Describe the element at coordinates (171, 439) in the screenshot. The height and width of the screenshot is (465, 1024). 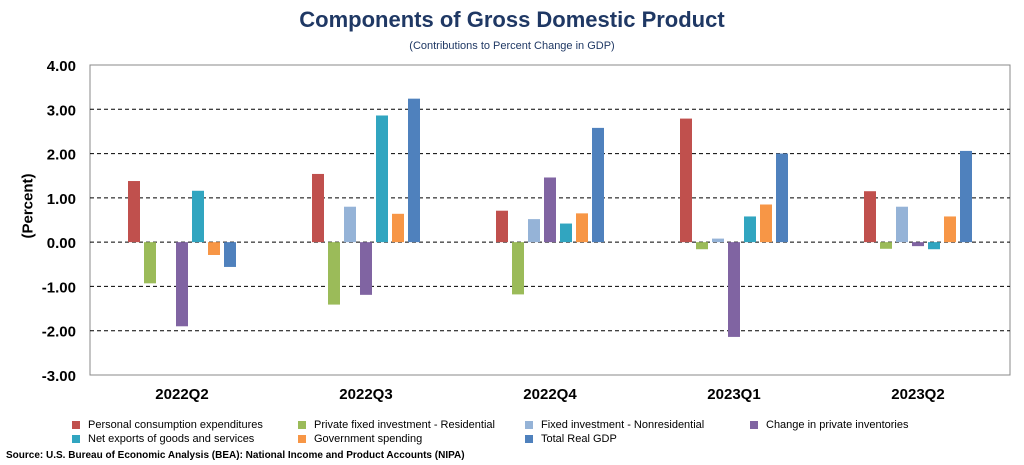
I see `legend-label: Net exports of goods and services` at that location.